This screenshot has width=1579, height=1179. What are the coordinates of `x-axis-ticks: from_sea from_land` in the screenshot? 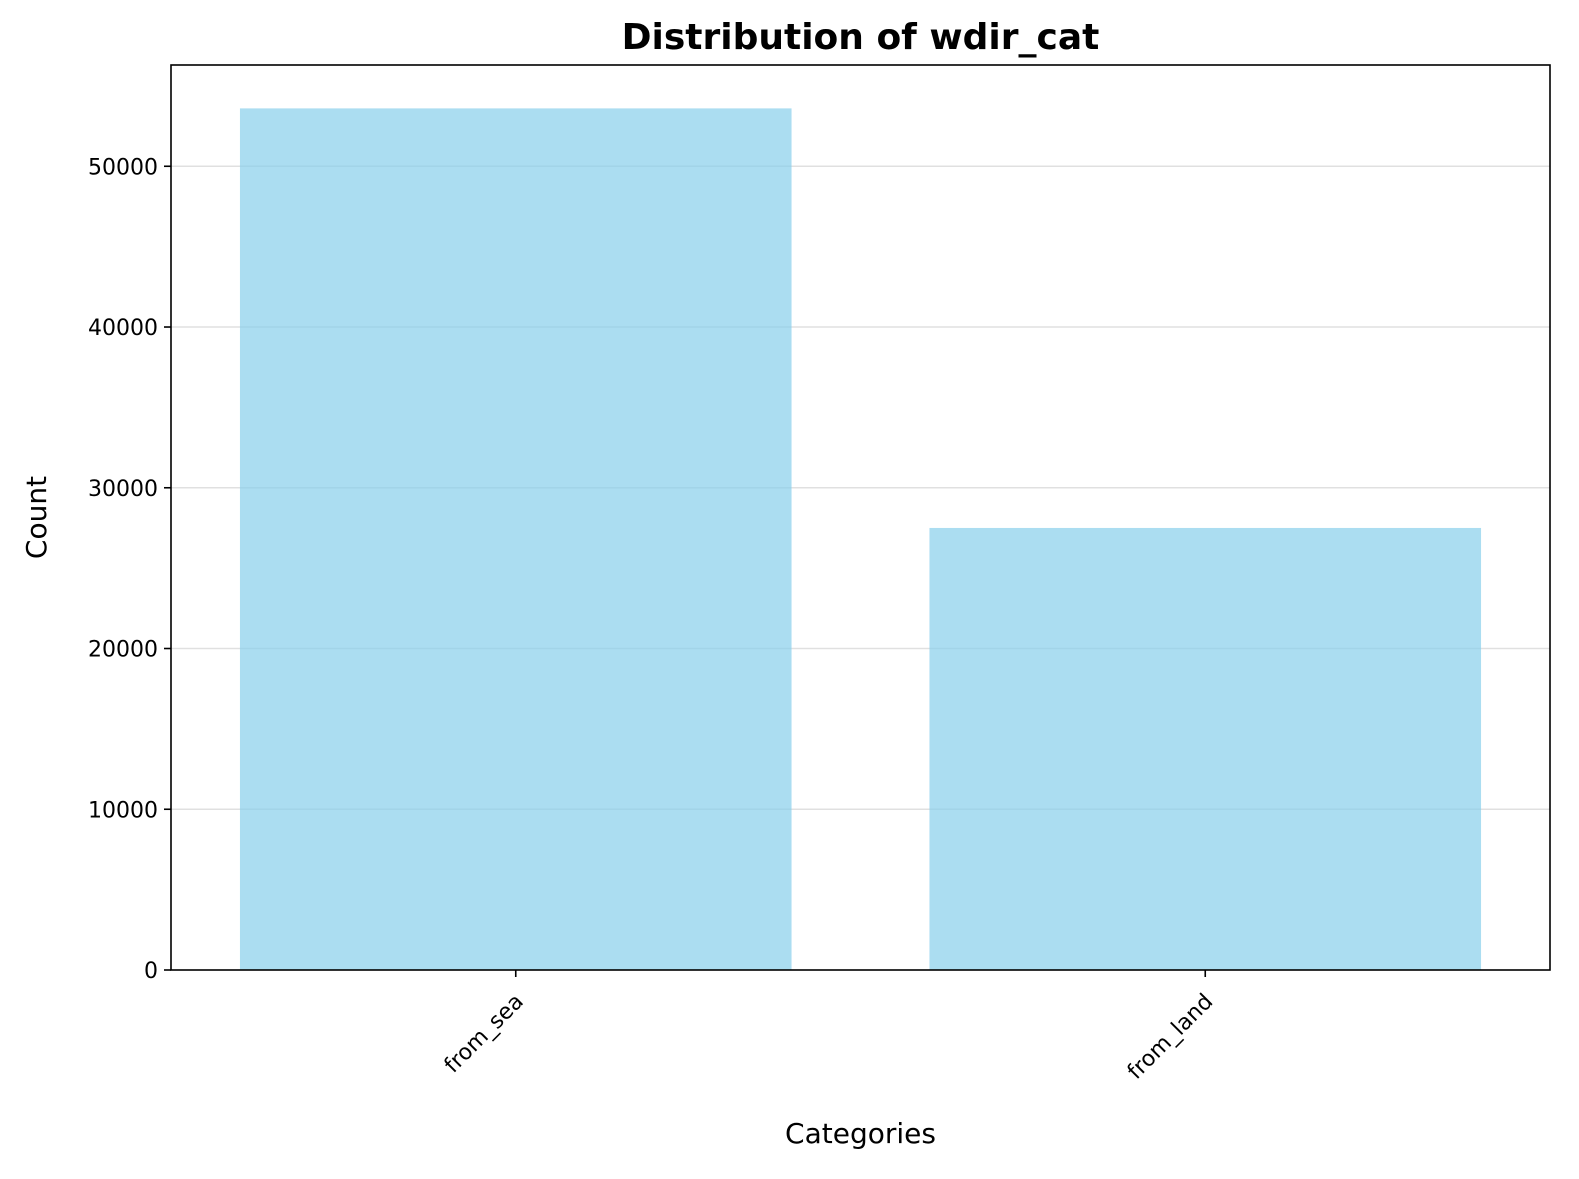 It's located at (829, 1027).